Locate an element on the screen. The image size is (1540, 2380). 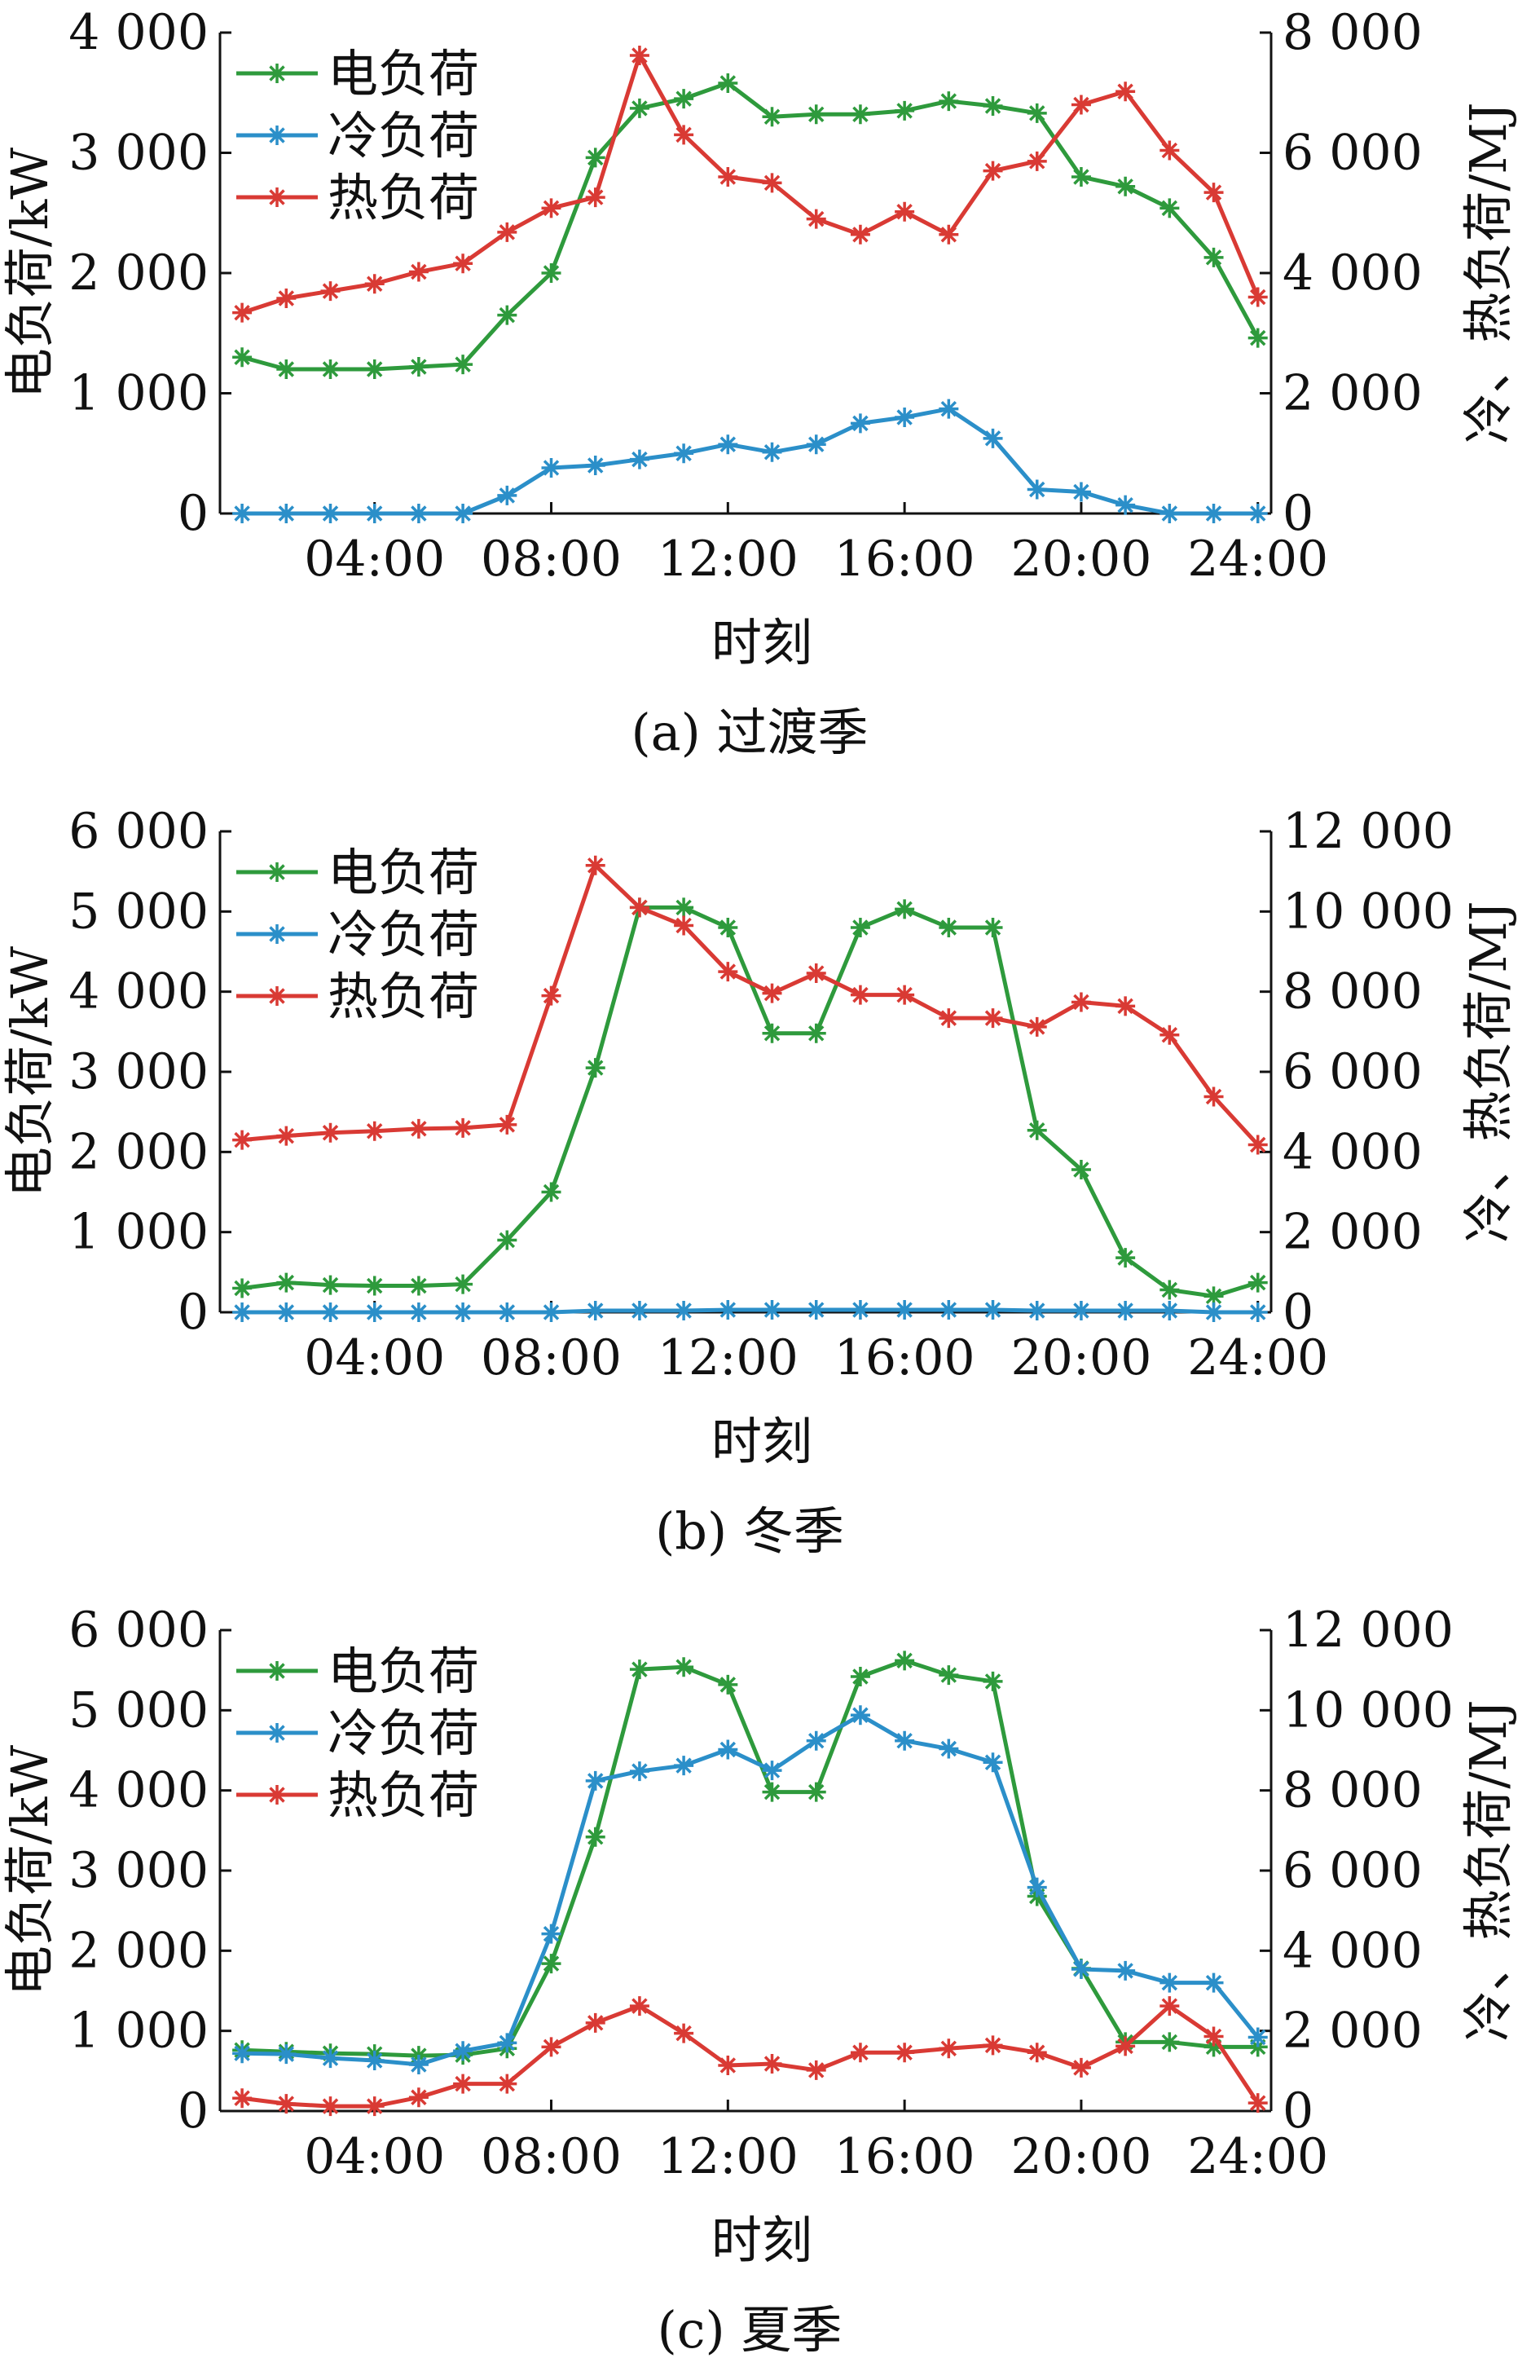
y-tick-label-right: 12 000 is located at coordinates (1368, 1631).